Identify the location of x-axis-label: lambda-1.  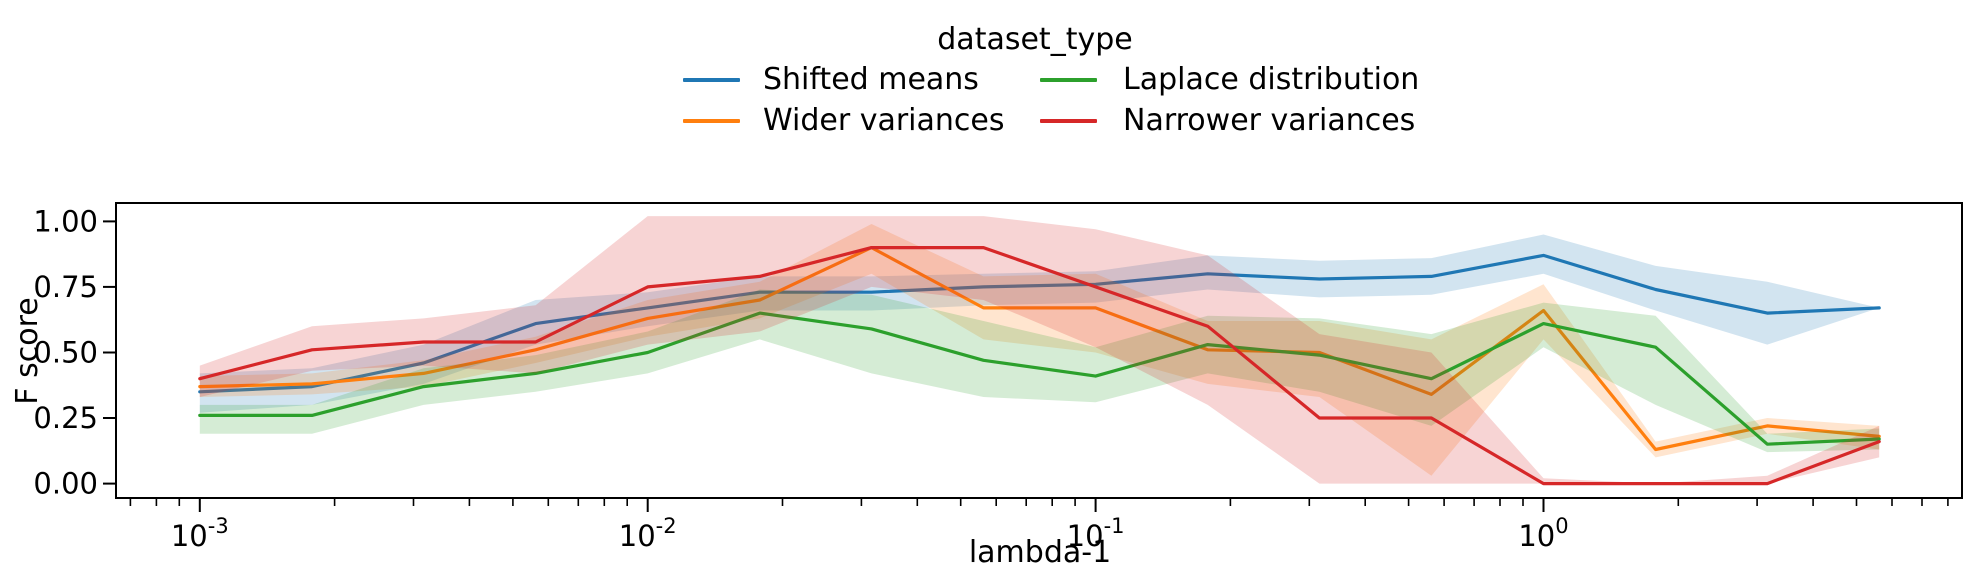
(1040, 552).